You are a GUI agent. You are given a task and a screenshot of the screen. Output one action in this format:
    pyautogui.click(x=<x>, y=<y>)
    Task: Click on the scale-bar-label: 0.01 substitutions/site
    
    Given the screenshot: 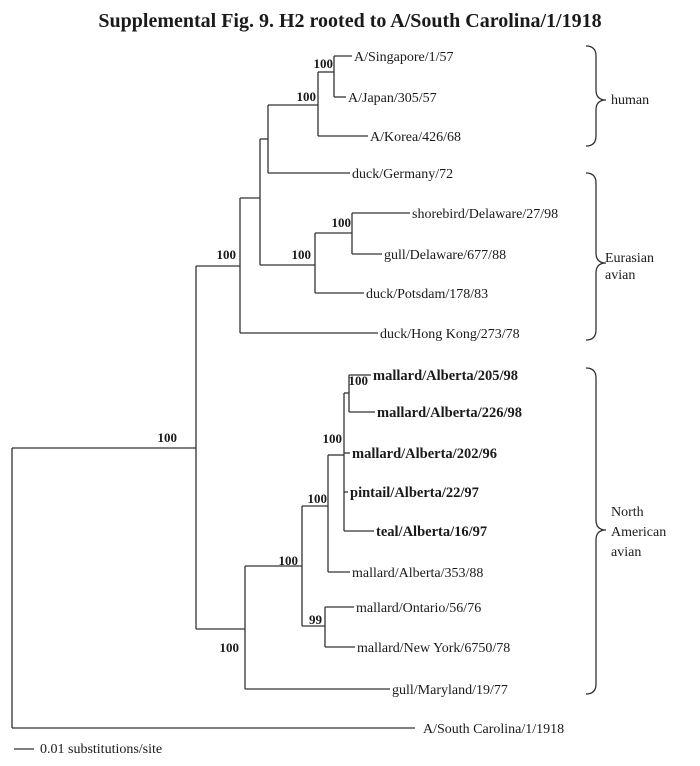 What is the action you would take?
    pyautogui.click(x=101, y=749)
    